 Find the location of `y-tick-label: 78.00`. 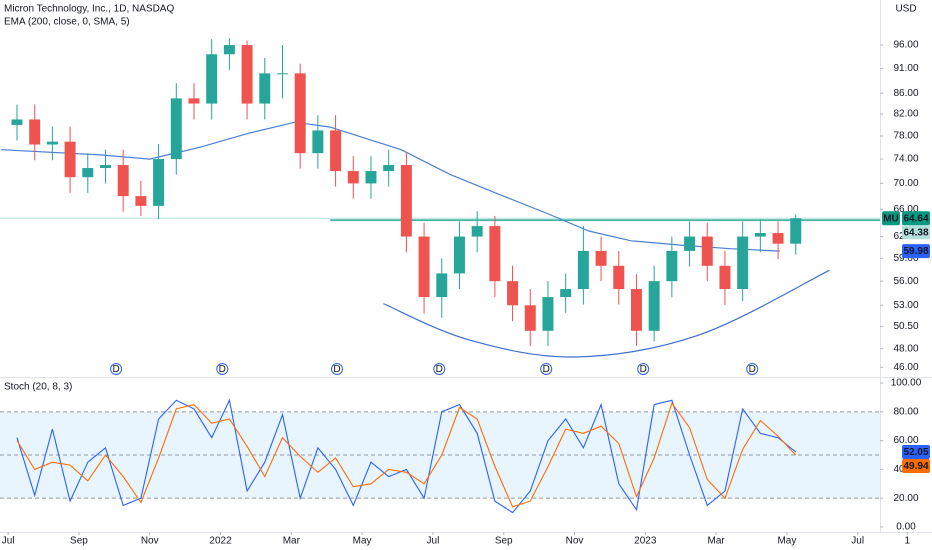

y-tick-label: 78.00 is located at coordinates (905, 136).